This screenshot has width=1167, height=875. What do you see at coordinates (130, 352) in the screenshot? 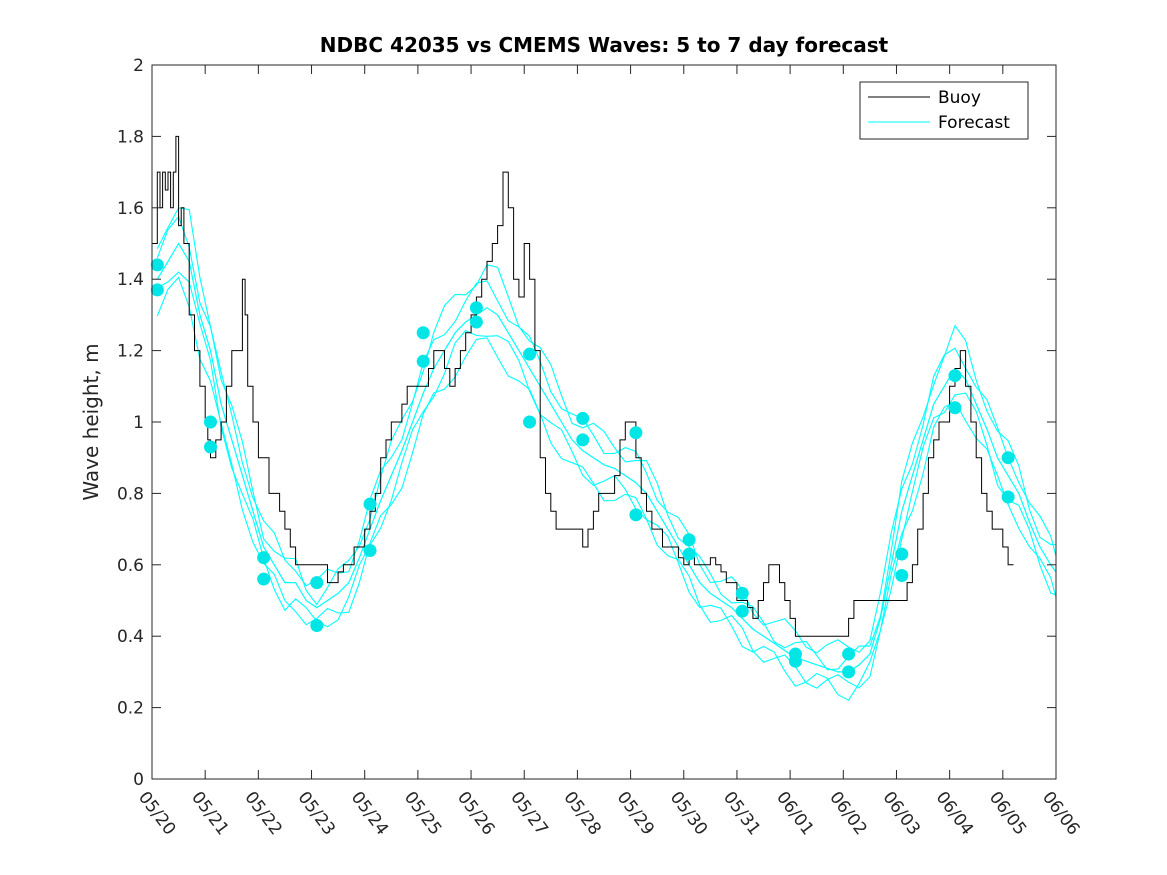
I see `y-tick-label: 1.2` at bounding box center [130, 352].